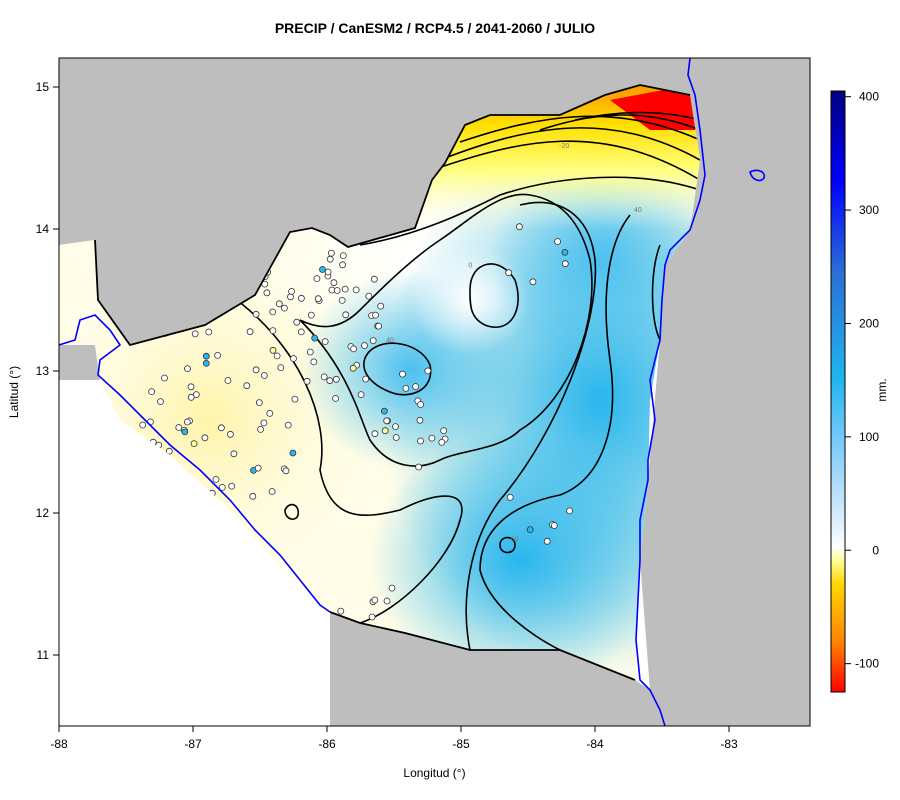 Image resolution: width=900 pixels, height=800 pixels. Describe the element at coordinates (43, 87) in the screenshot. I see `y-tick-label-4: 15` at that location.